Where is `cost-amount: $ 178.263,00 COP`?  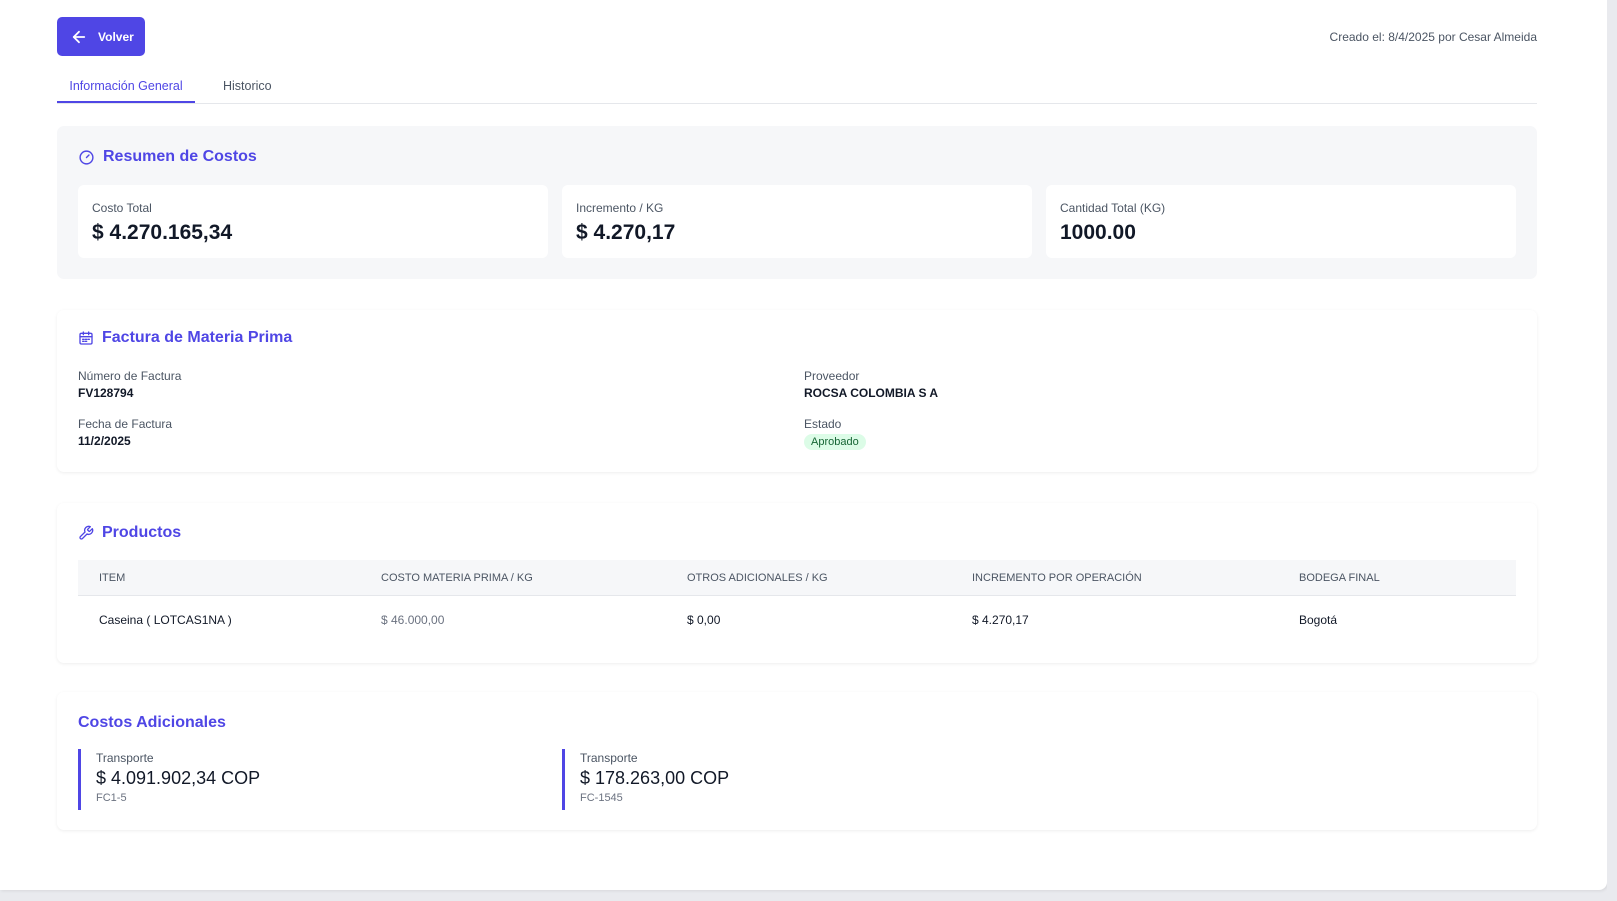 cost-amount: $ 178.263,00 COP is located at coordinates (655, 778).